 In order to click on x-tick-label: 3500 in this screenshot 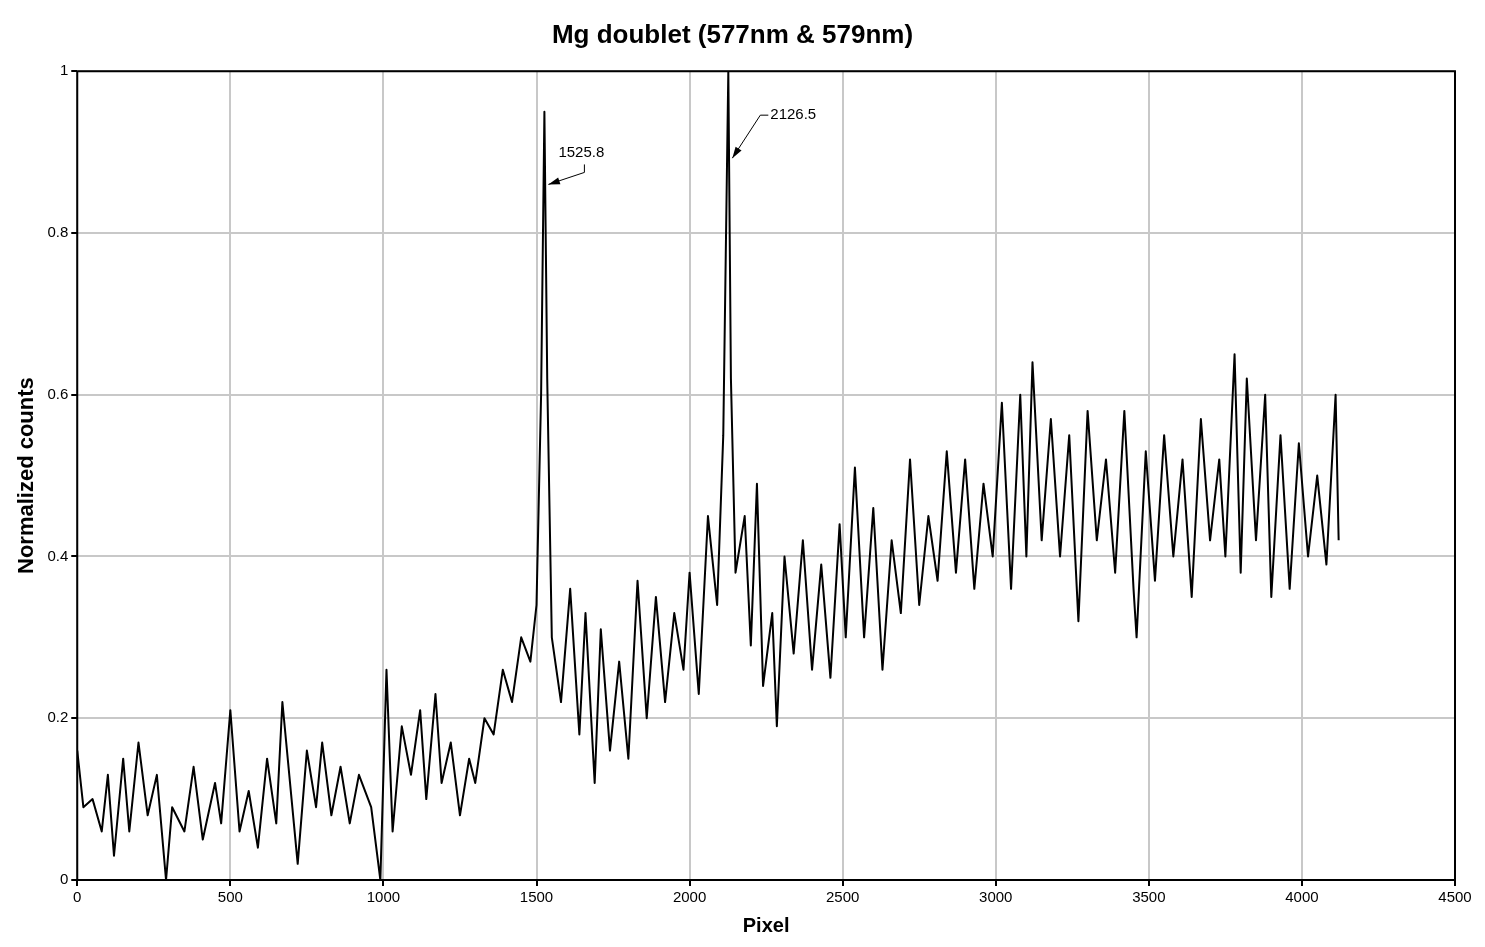, I will do `click(1149, 897)`.